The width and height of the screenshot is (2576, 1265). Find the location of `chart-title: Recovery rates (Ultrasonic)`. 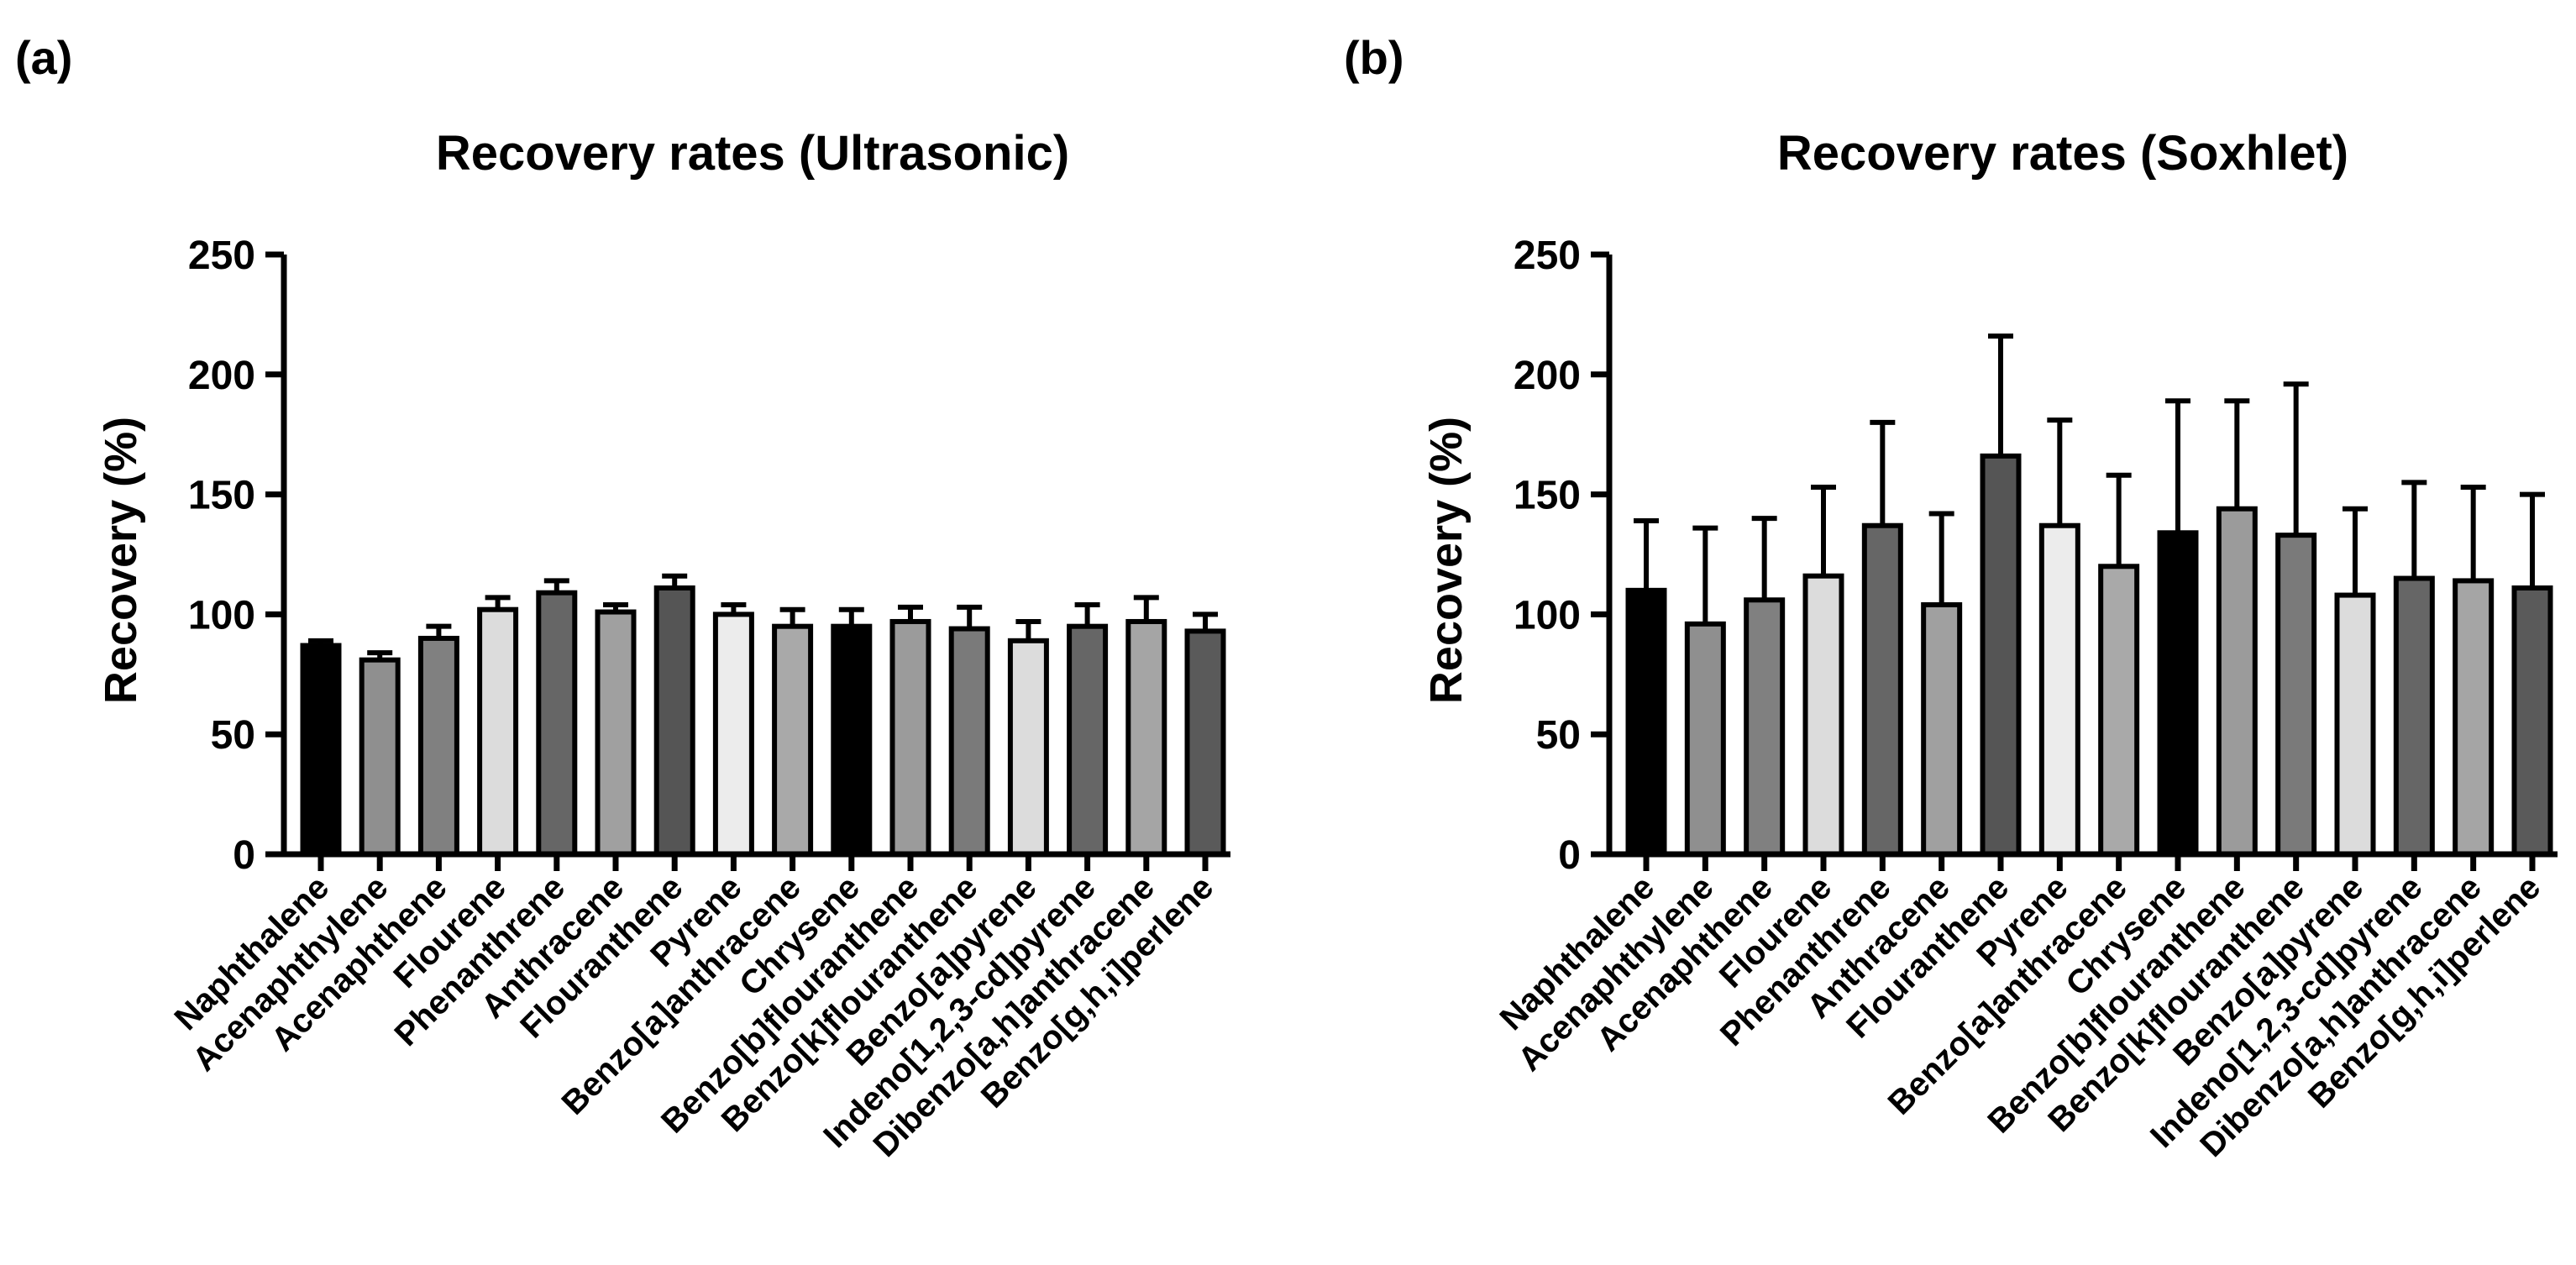

chart-title: Recovery rates (Ultrasonic) is located at coordinates (752, 153).